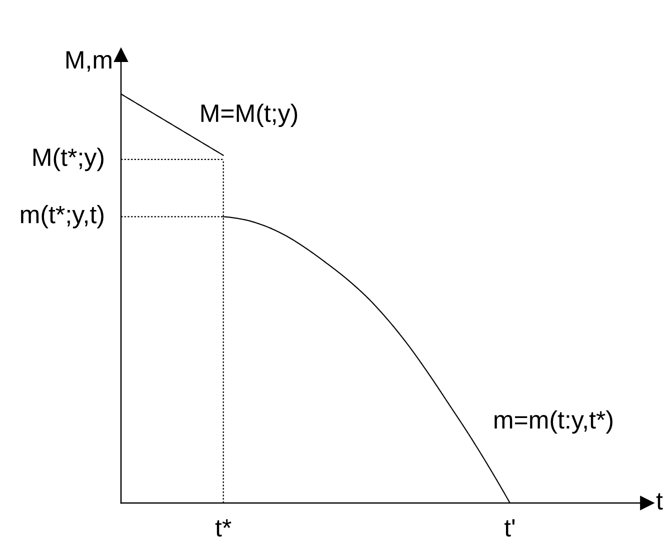 The height and width of the screenshot is (544, 667). What do you see at coordinates (509, 528) in the screenshot?
I see `x-tick-label: t'` at bounding box center [509, 528].